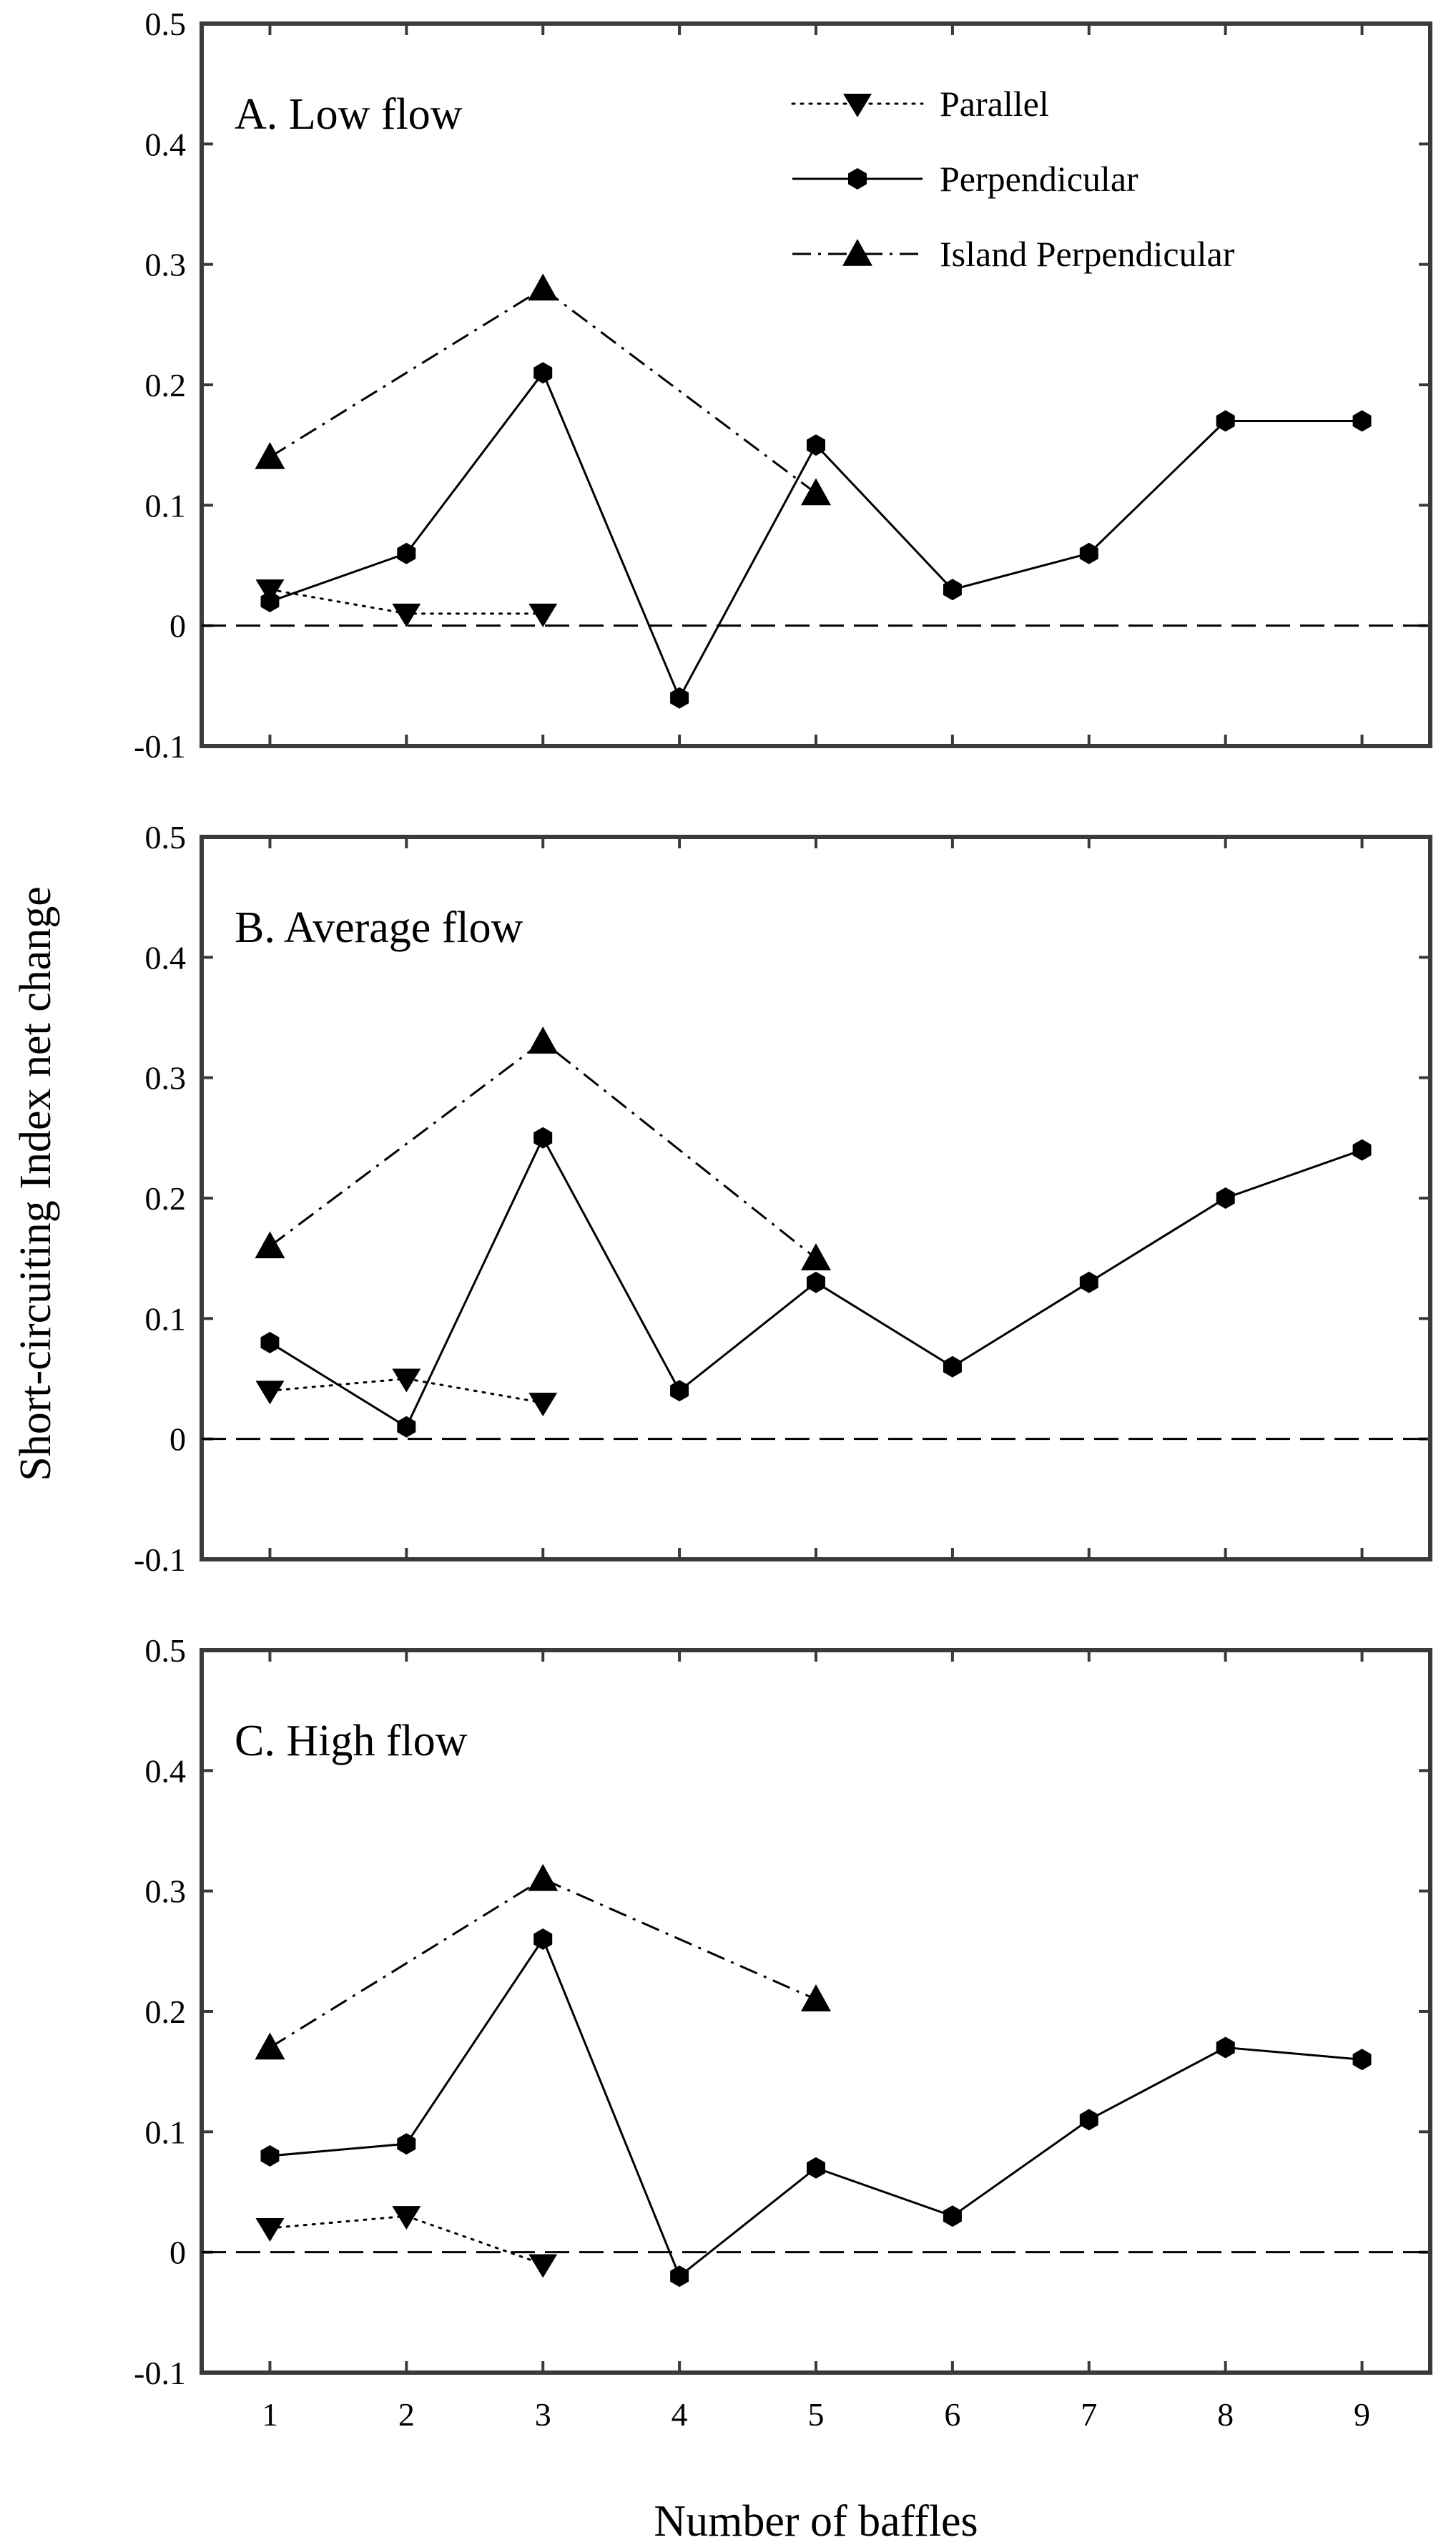 Image resolution: width=1456 pixels, height=2545 pixels. Describe the element at coordinates (815, 536) in the screenshot. I see `perpendicular-line` at that location.